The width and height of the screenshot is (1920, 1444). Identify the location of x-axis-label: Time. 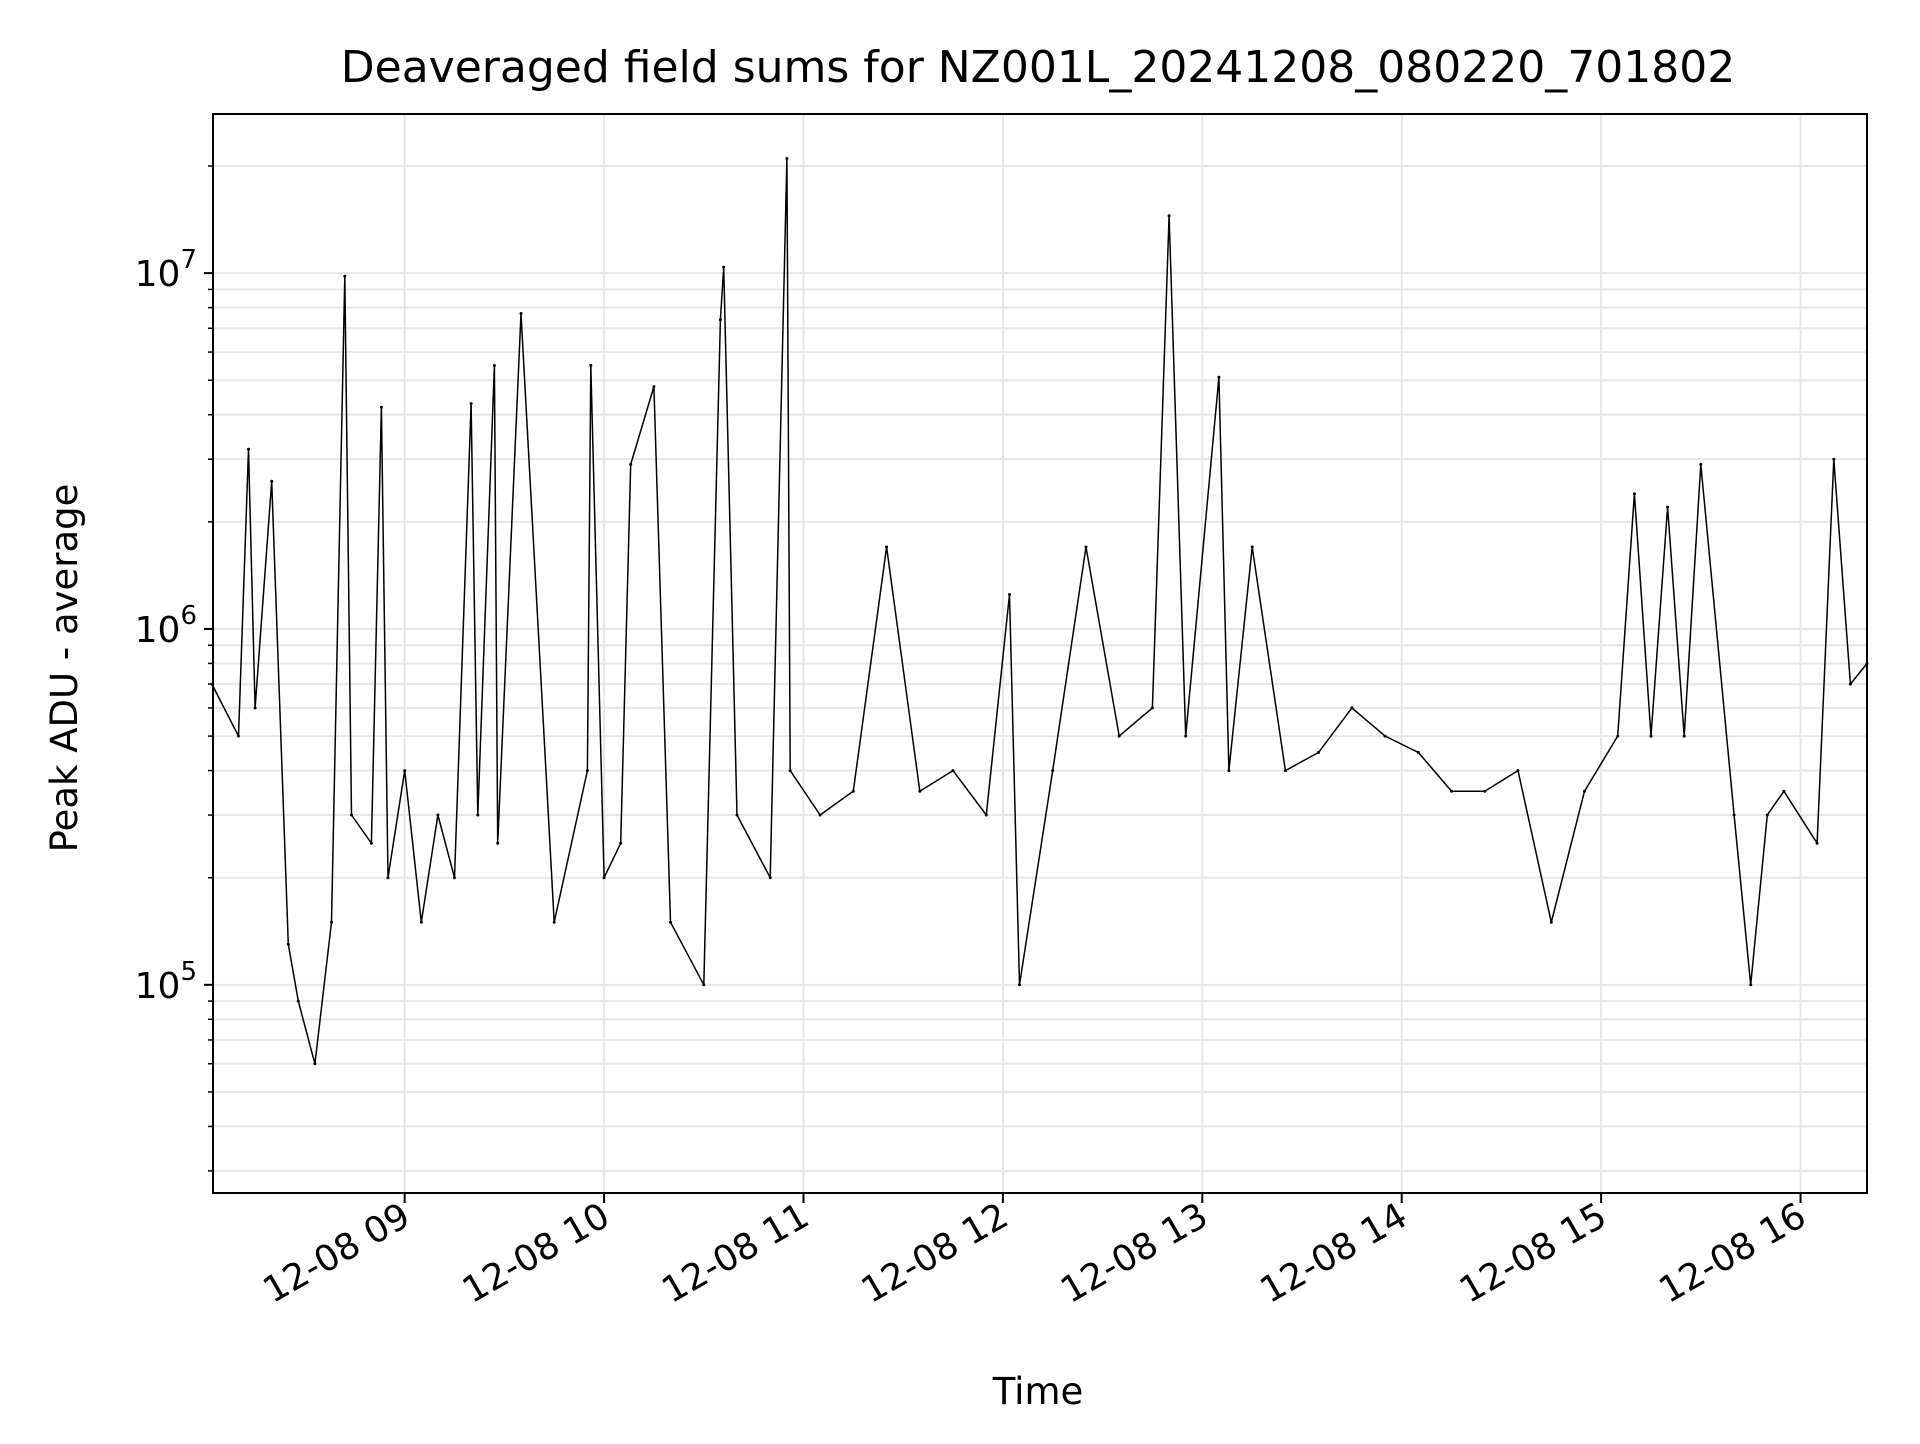
(1038, 1391).